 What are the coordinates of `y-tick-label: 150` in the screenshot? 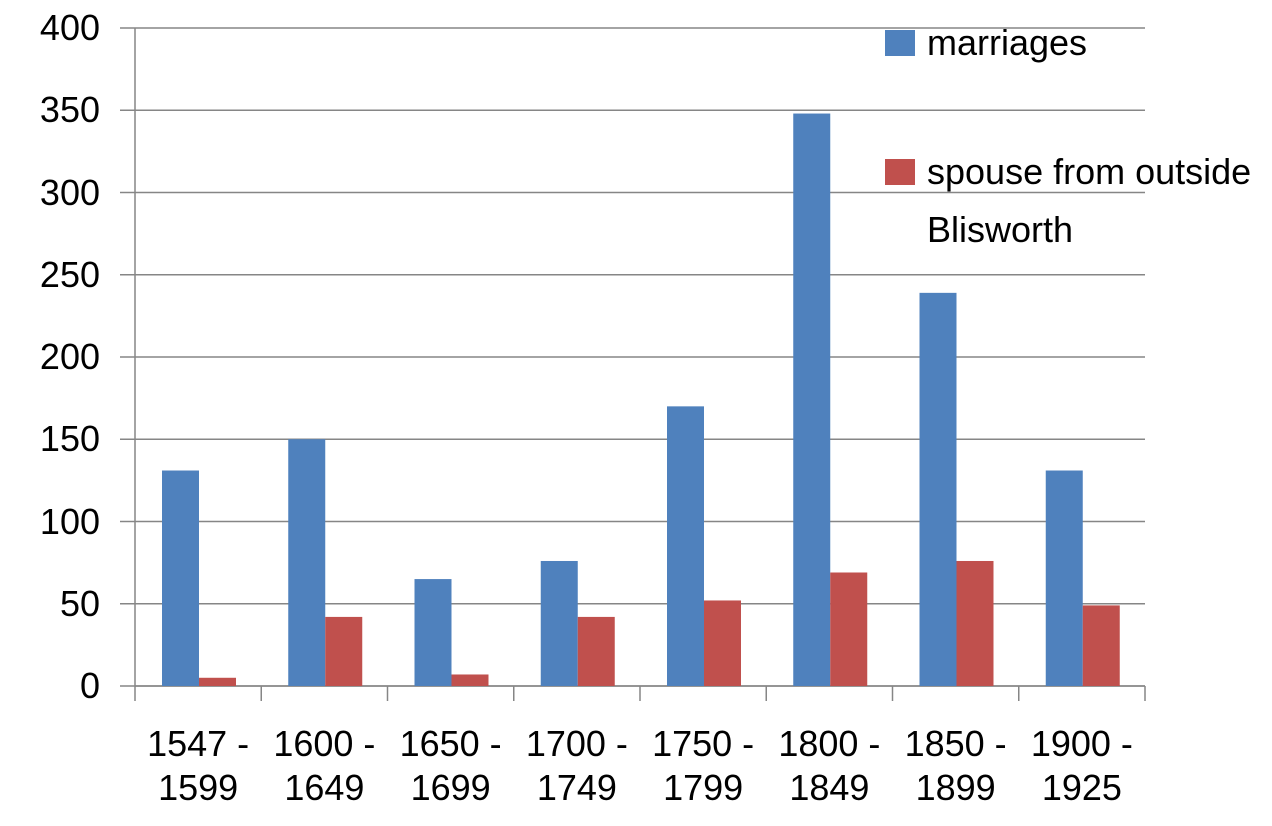 It's located at (69, 439).